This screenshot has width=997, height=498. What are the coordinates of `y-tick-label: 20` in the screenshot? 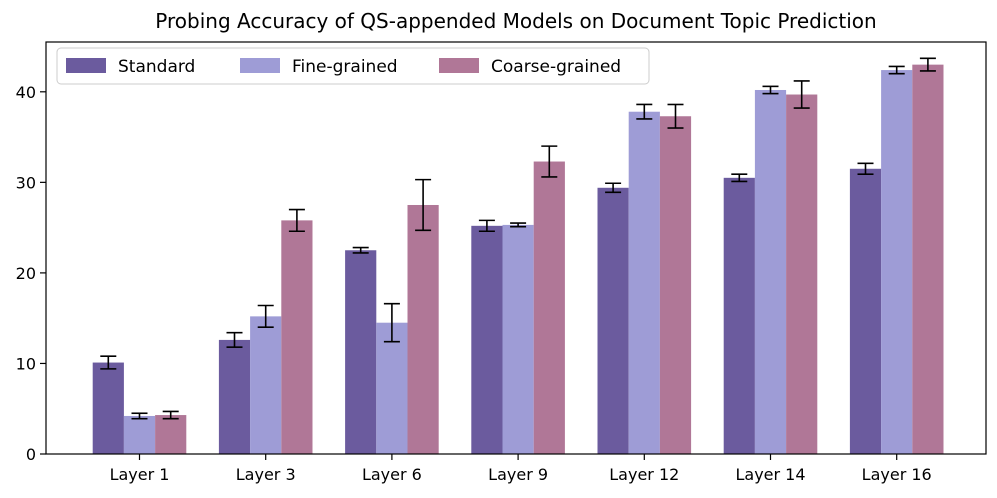 It's located at (26, 273).